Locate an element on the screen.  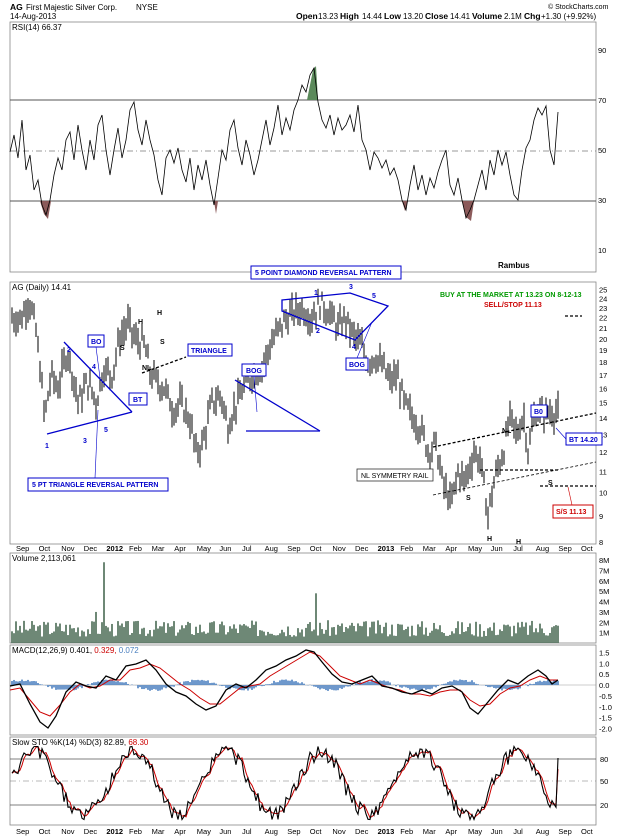
macd-tick: -1.5 is located at coordinates (605, 718).